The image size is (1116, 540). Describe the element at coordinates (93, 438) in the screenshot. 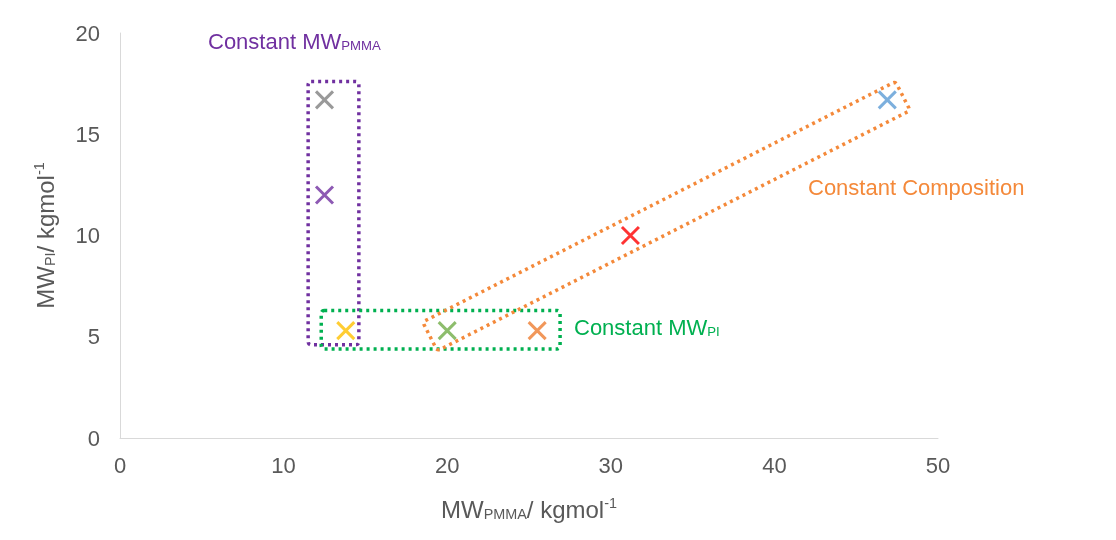

I see `y-tick-label: 0` at that location.